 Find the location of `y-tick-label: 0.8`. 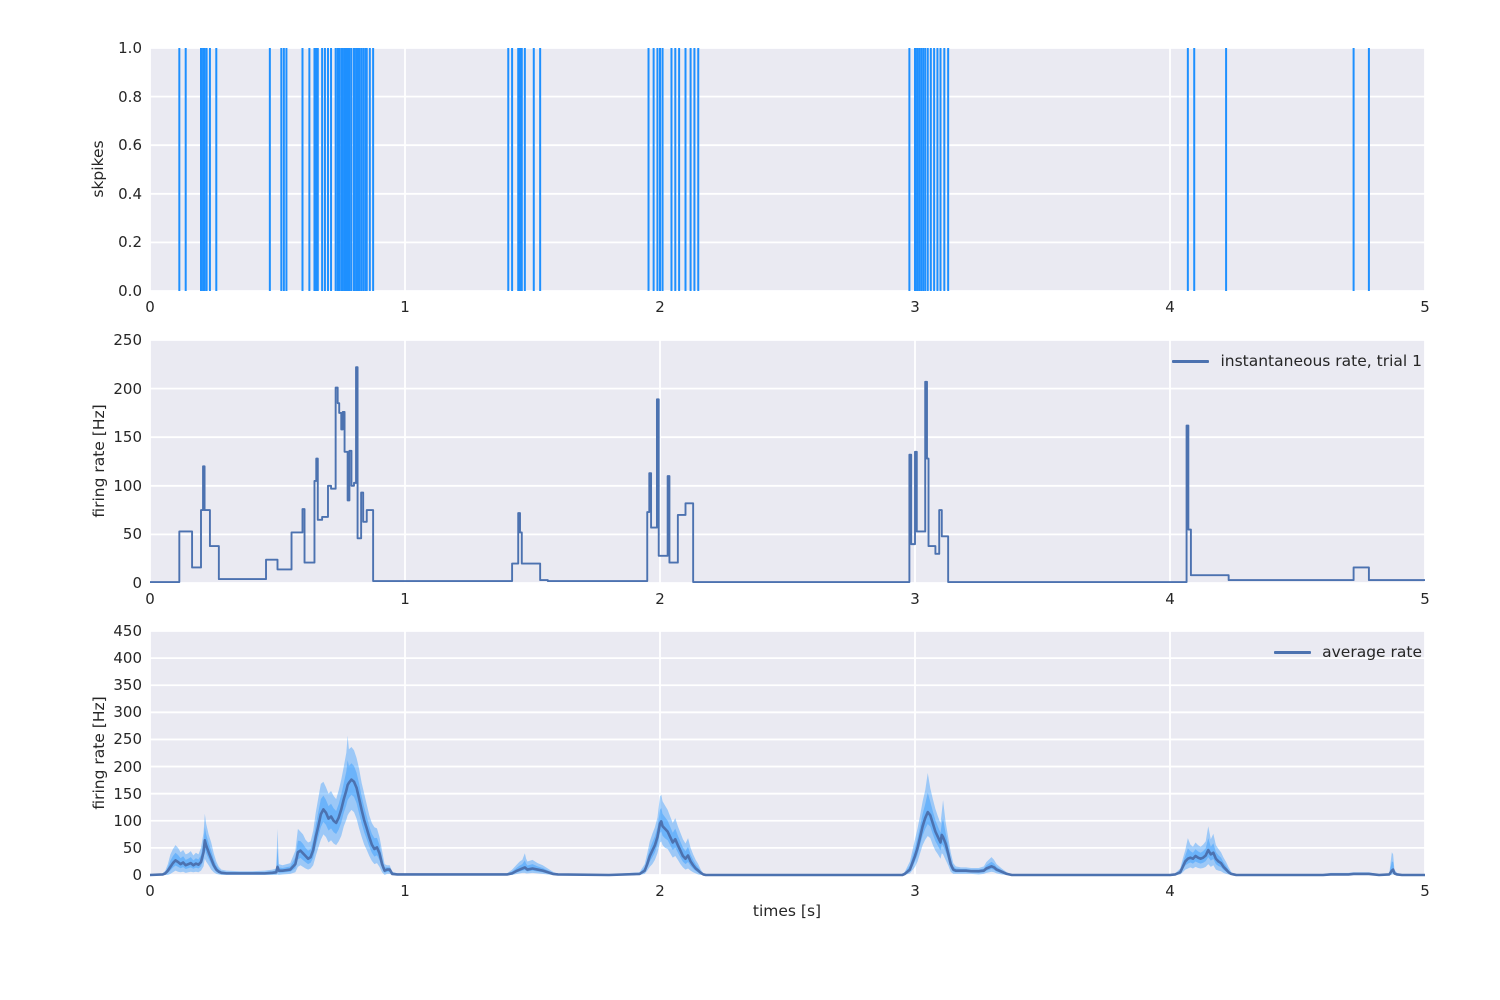

y-tick-label: 0.8 is located at coordinates (130, 96).